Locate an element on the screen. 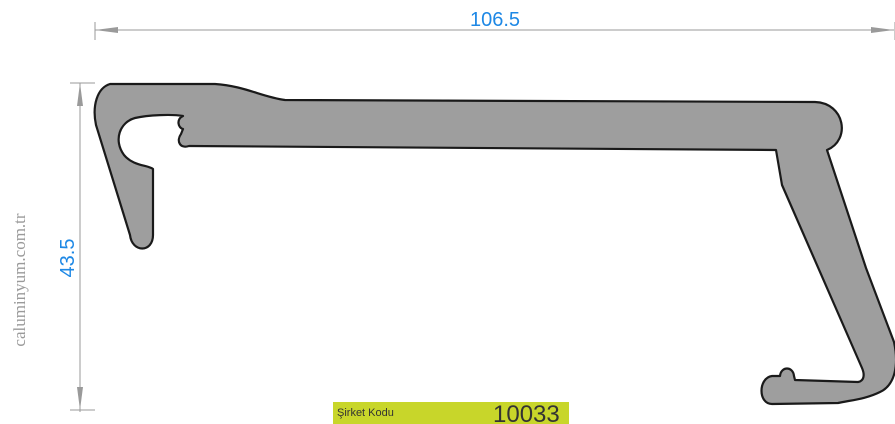 The width and height of the screenshot is (895, 424). width-arrow-left is located at coordinates (106, 30).